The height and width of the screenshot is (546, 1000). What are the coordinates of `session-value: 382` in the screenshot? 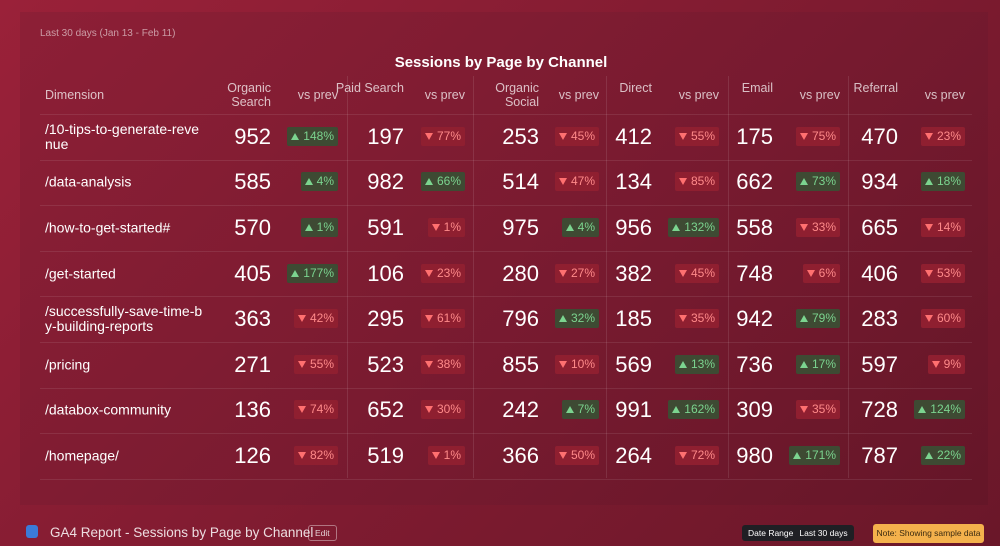 It's located at (633, 273).